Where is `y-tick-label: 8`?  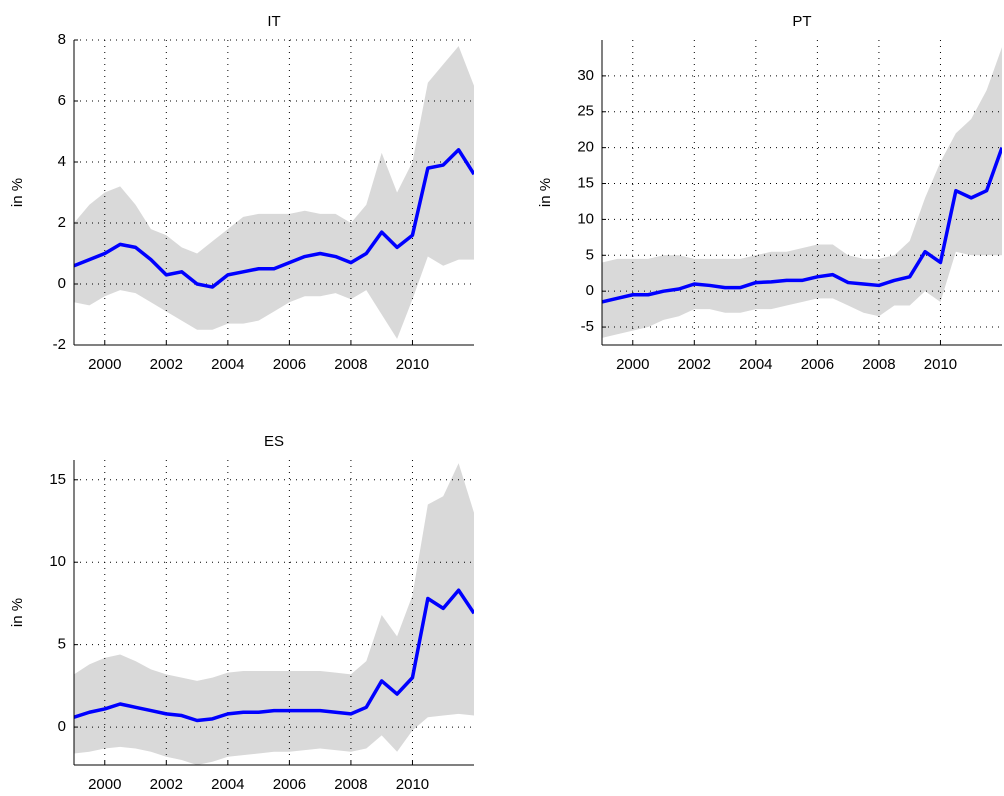 y-tick-label: 8 is located at coordinates (62, 39).